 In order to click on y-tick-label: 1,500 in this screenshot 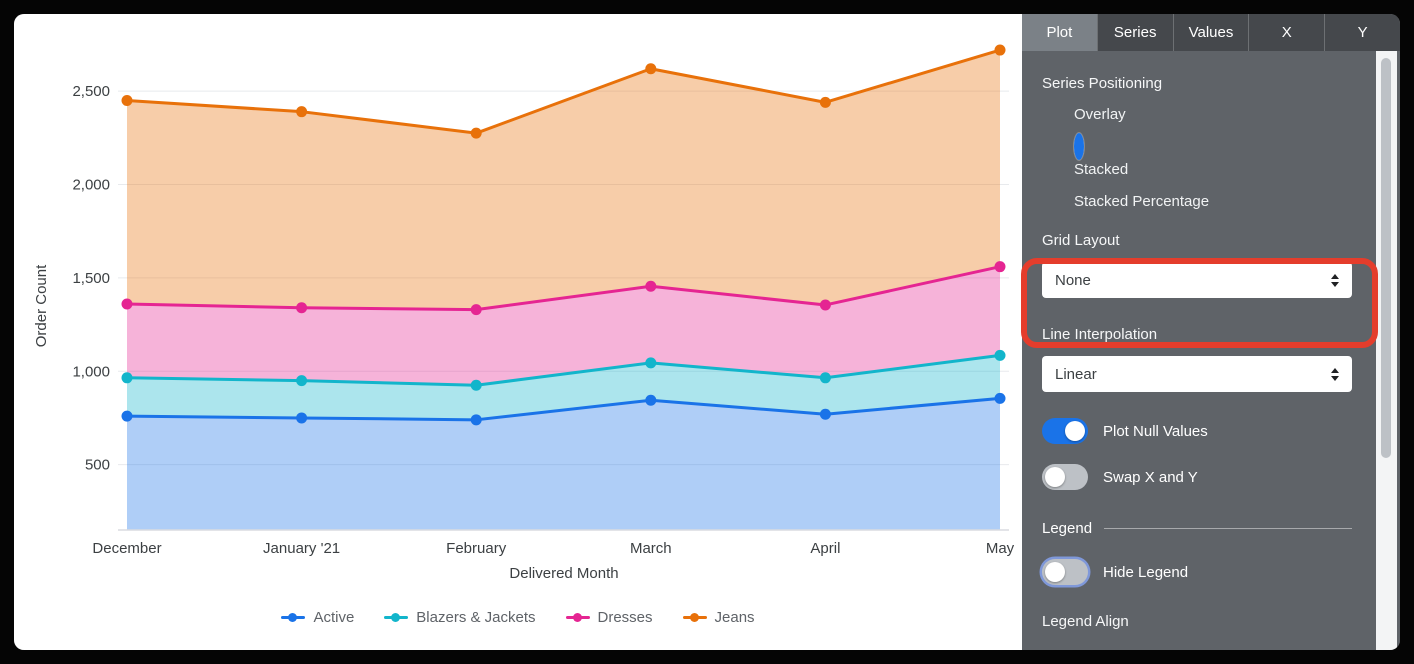, I will do `click(91, 278)`.